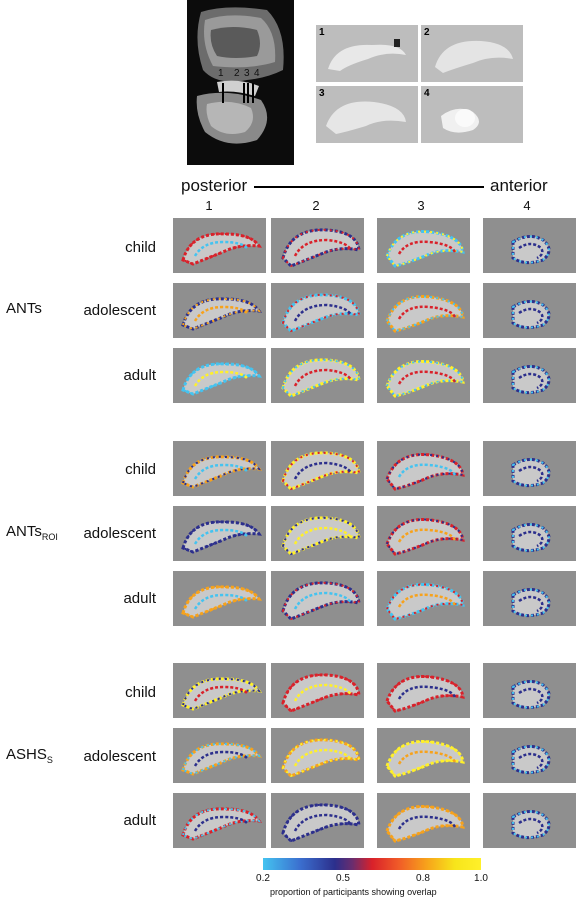 The image size is (579, 900). Describe the element at coordinates (322, 32) in the screenshot. I see `thumbnail-label-1: 1` at that location.